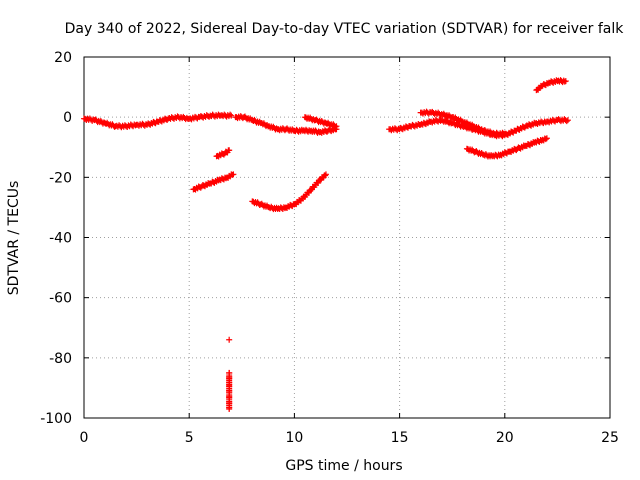  What do you see at coordinates (63, 58) in the screenshot?
I see `y-tick-label: 20` at bounding box center [63, 58].